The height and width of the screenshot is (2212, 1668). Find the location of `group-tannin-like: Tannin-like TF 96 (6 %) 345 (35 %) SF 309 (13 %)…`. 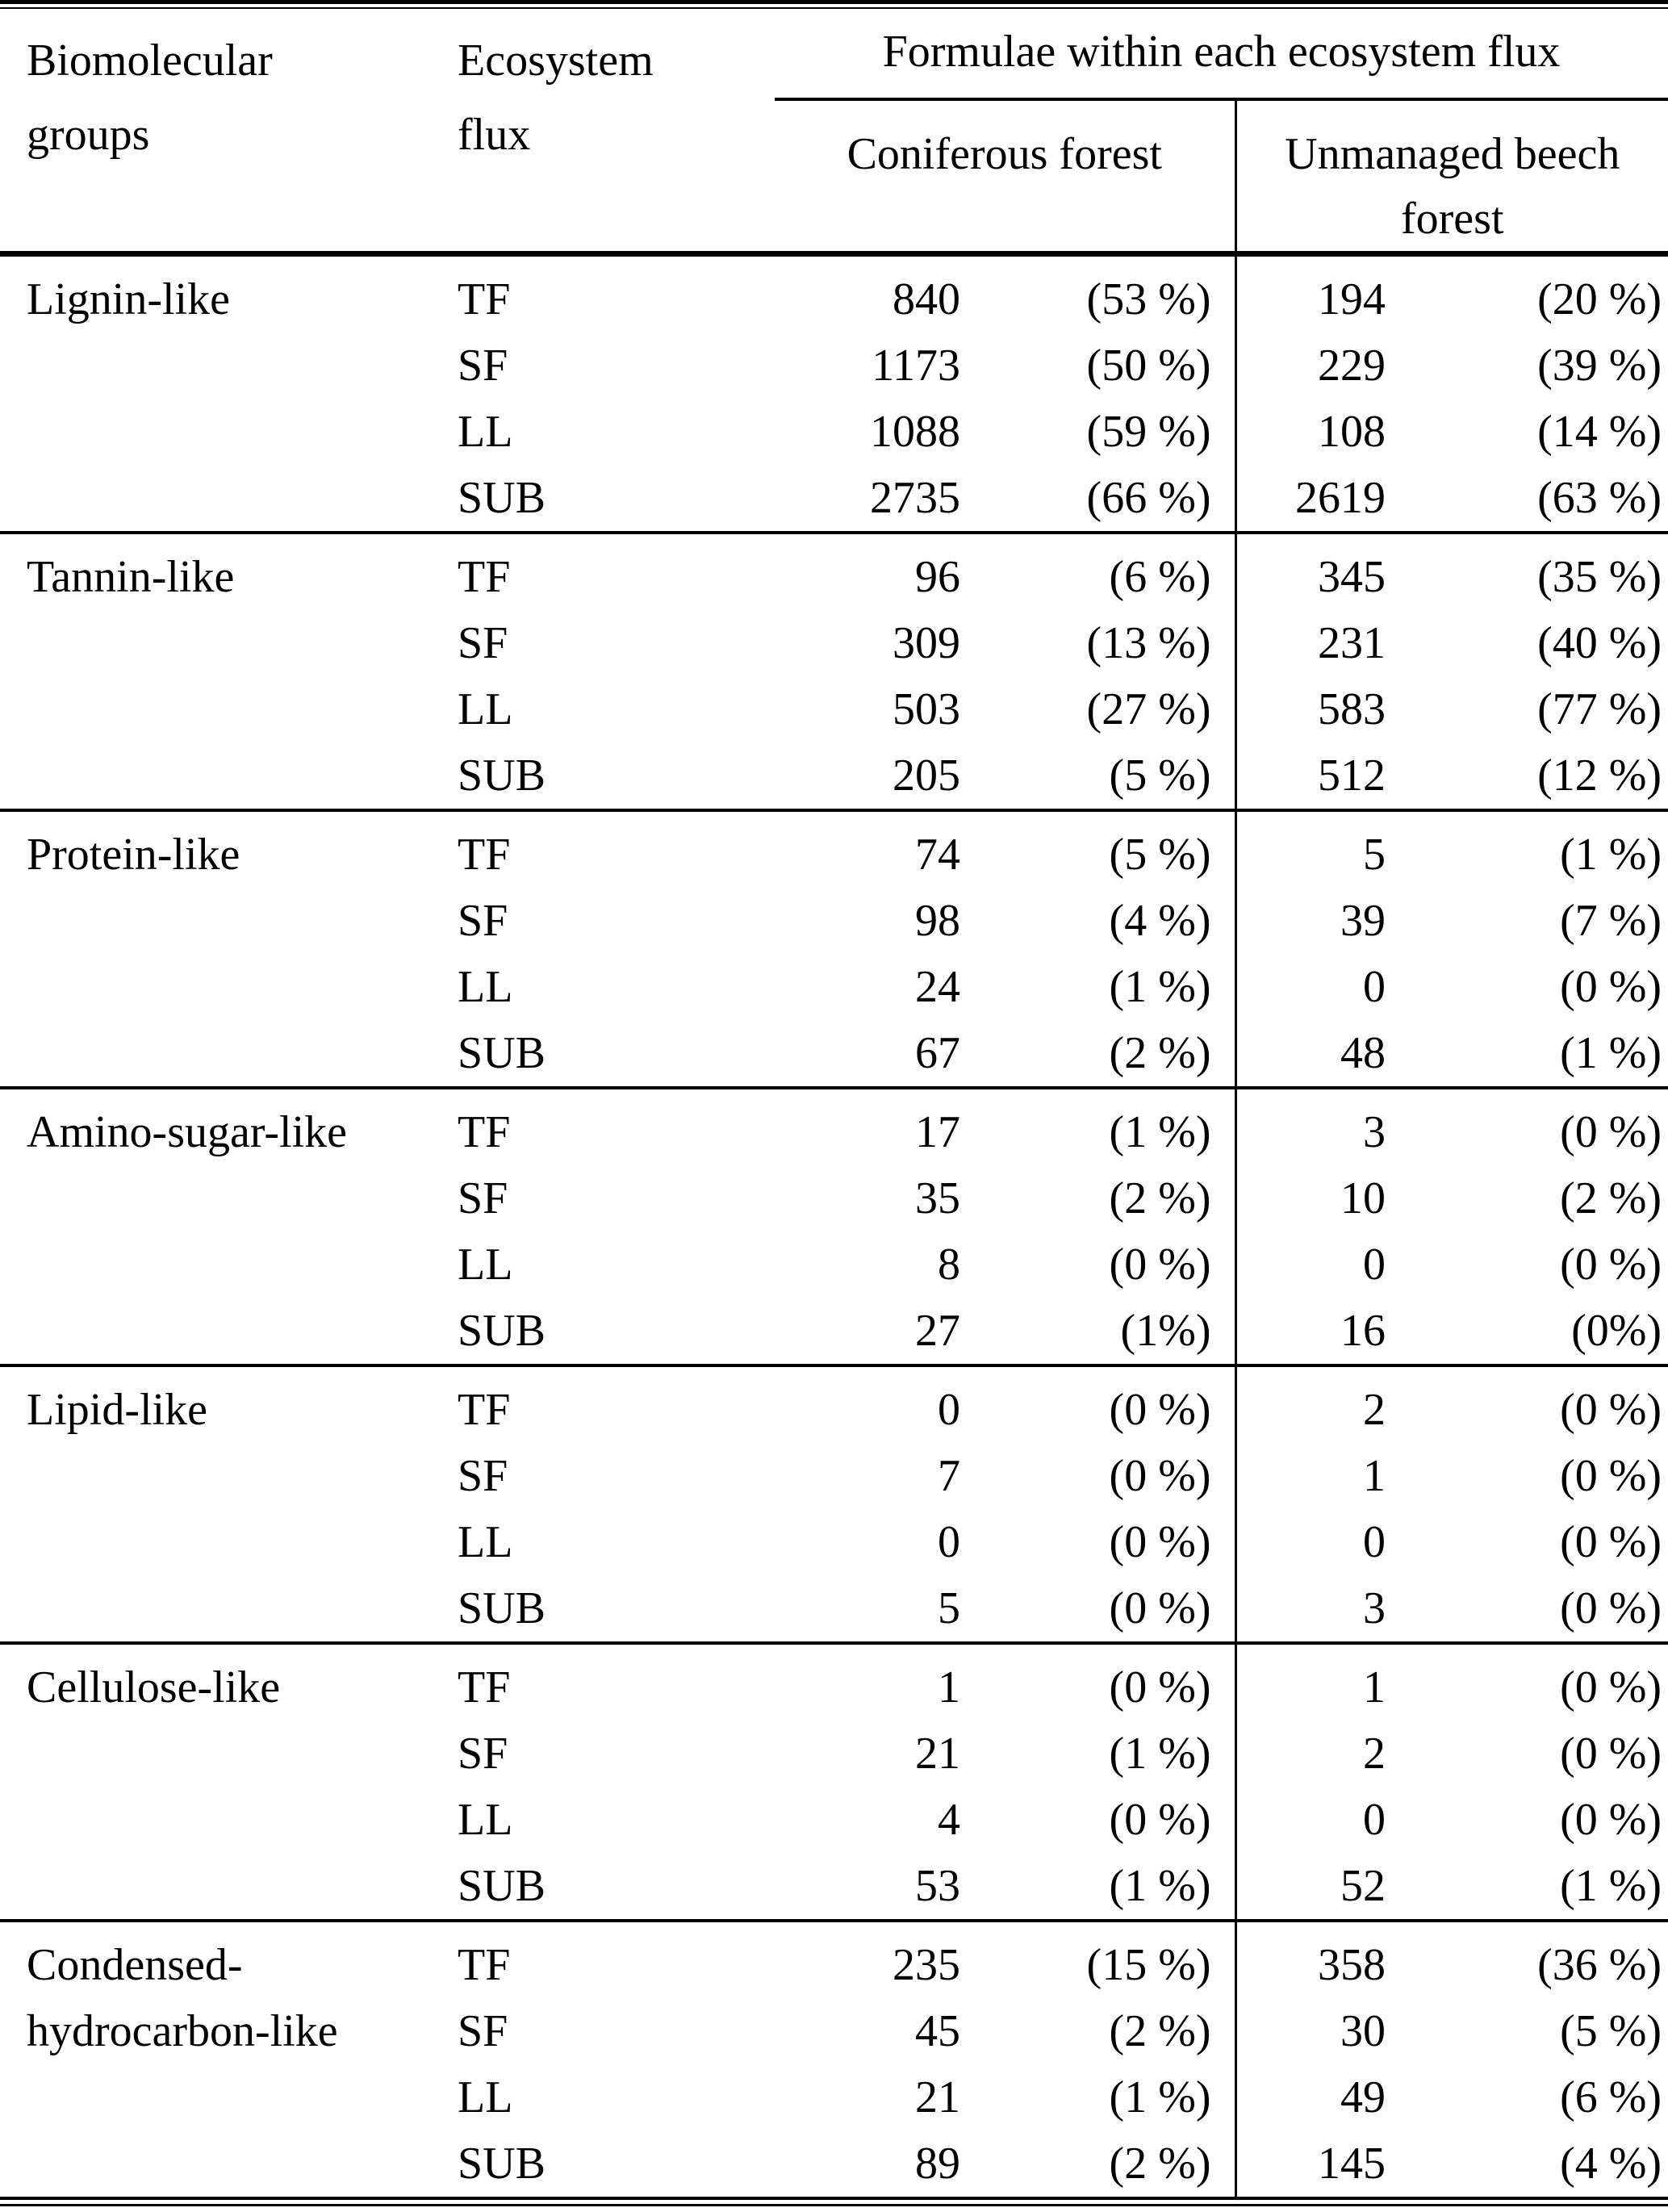

group-tannin-like: Tannin-like TF 96 (6 %) 345 (35 %) SF 309 (13 %)… is located at coordinates (834, 671).